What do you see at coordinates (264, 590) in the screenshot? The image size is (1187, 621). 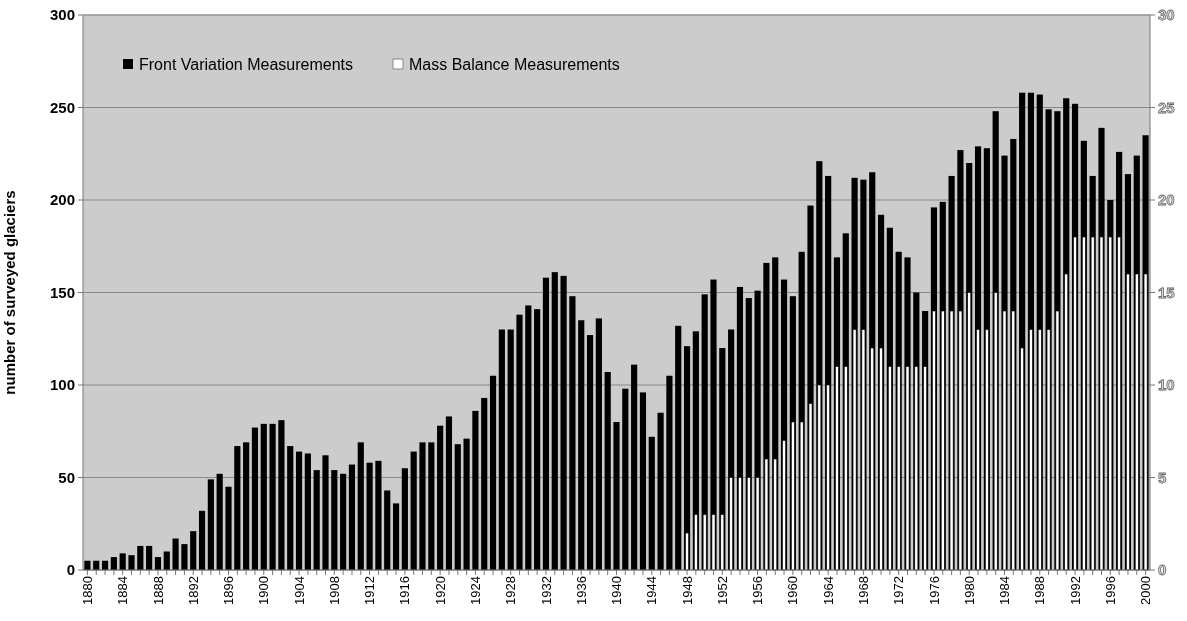 I see `x-tick-label: 1900` at bounding box center [264, 590].